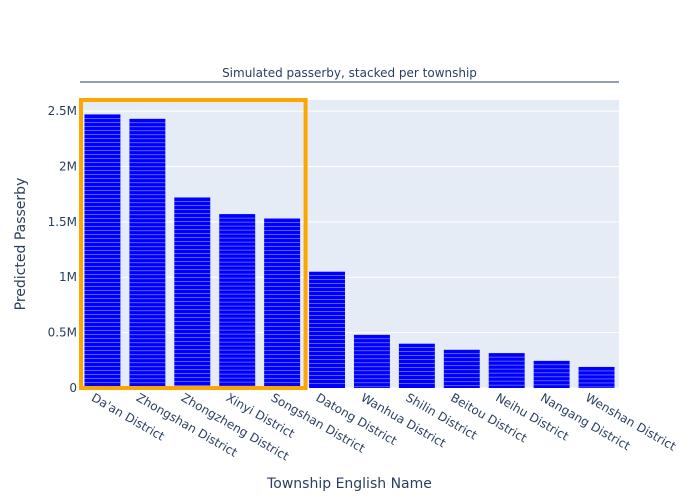 Image resolution: width=700 pixels, height=500 pixels. What do you see at coordinates (349, 73) in the screenshot?
I see `chart-title: Simulated passerby, stacked per township` at bounding box center [349, 73].